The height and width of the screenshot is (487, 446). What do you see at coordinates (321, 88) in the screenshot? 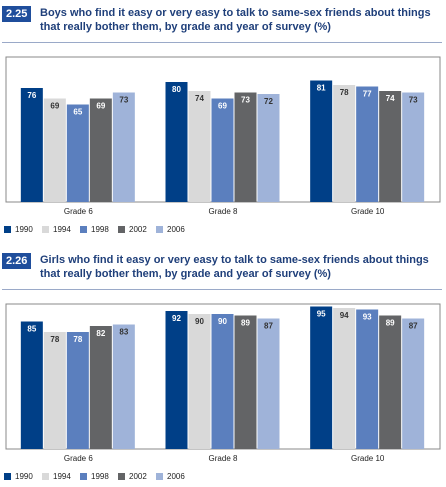
I see `value-label: 81` at bounding box center [321, 88].